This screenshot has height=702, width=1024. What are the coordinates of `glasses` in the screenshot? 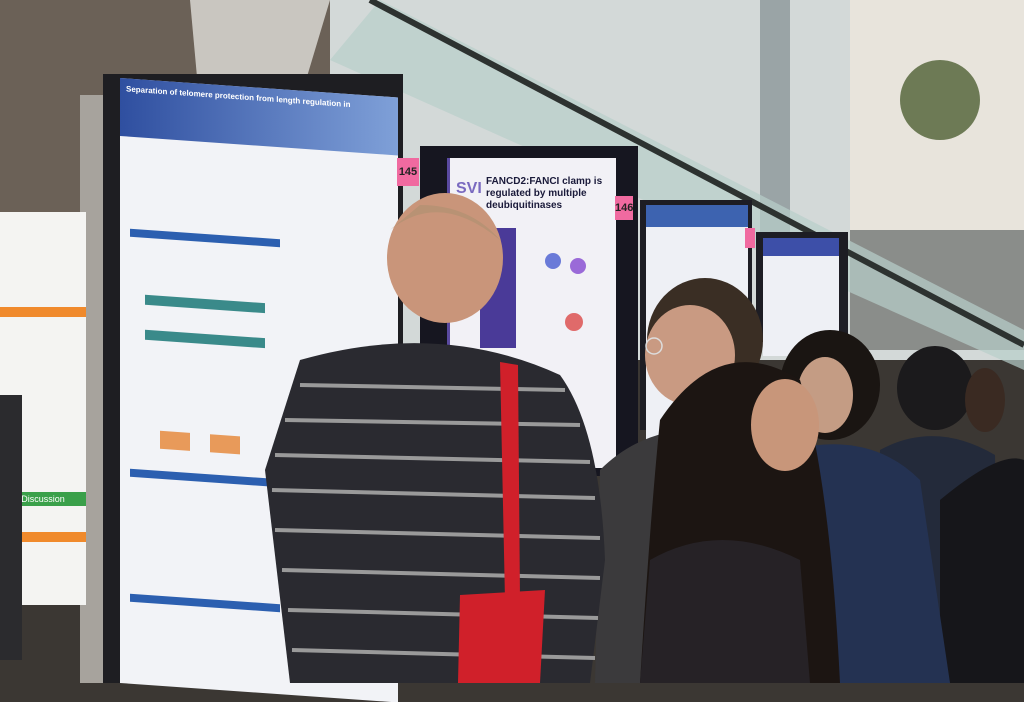 It's located at (654, 346).